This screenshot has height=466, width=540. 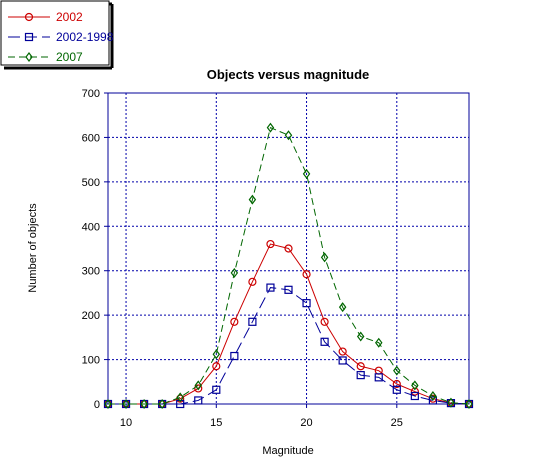 What do you see at coordinates (216, 423) in the screenshot?
I see `x-tick-label: 15` at bounding box center [216, 423].